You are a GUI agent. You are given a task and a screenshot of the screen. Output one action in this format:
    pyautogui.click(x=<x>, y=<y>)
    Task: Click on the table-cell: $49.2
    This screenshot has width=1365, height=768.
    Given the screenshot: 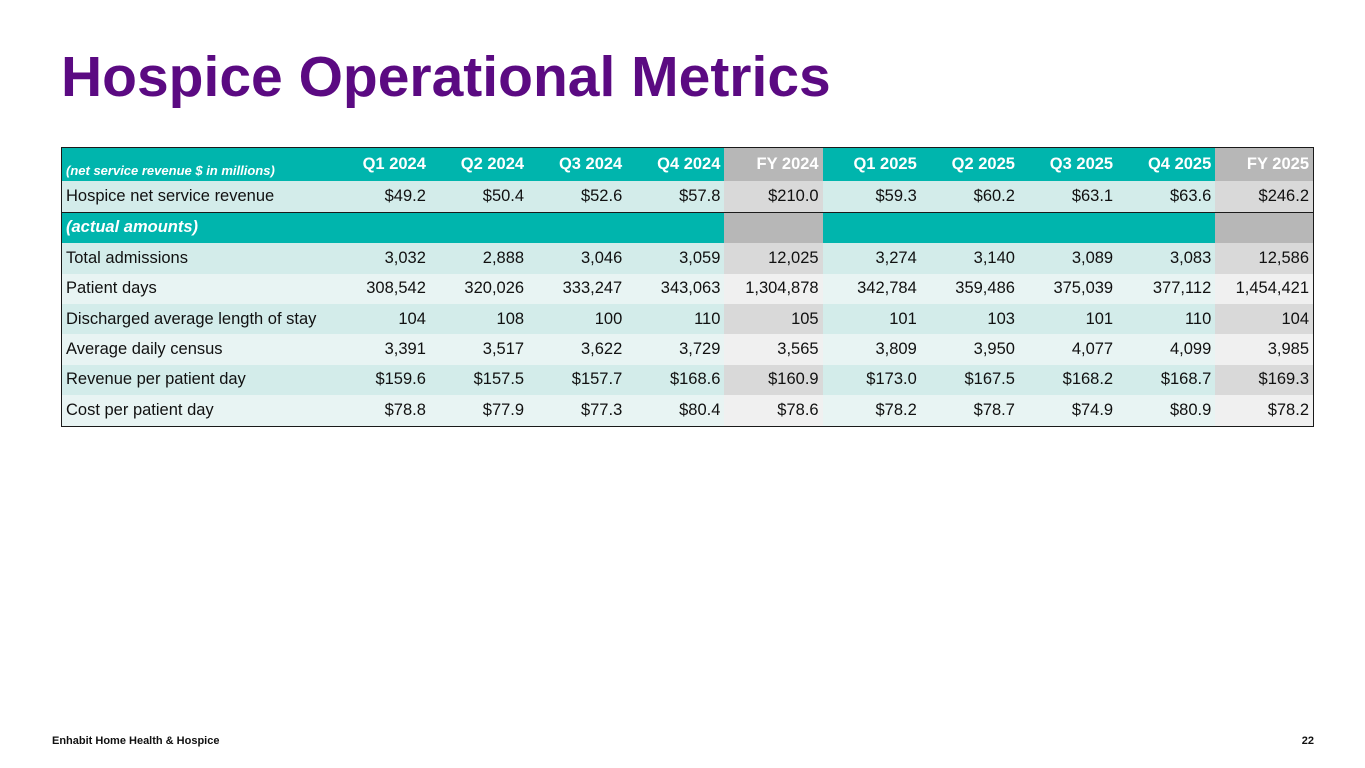 What is the action you would take?
    pyautogui.click(x=380, y=197)
    